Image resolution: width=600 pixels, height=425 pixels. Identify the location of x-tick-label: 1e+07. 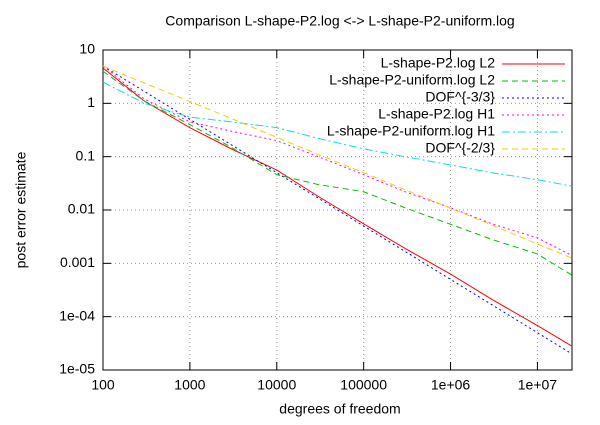
(538, 385).